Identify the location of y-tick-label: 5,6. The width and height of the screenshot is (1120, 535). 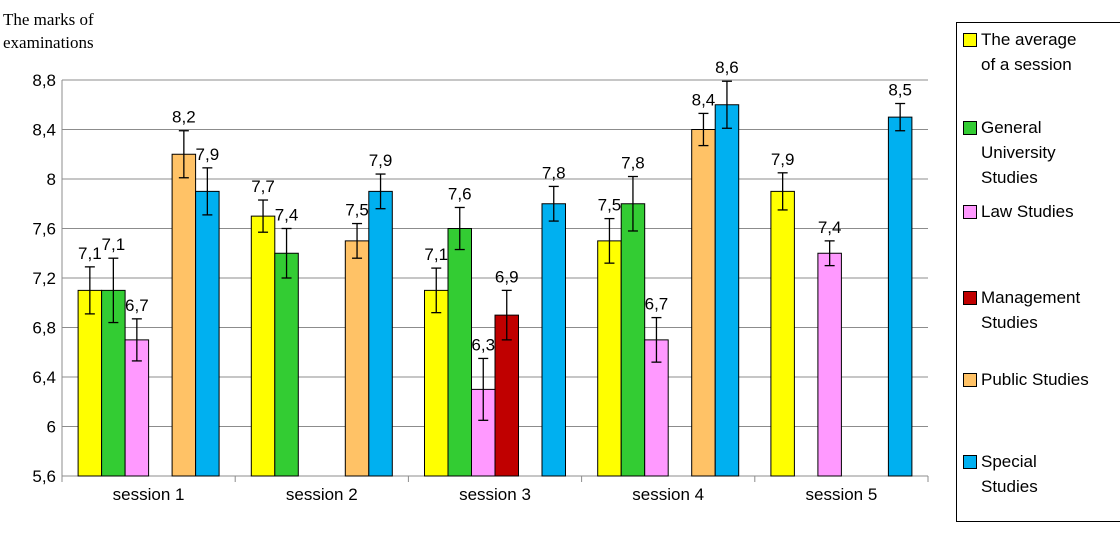
(44, 476).